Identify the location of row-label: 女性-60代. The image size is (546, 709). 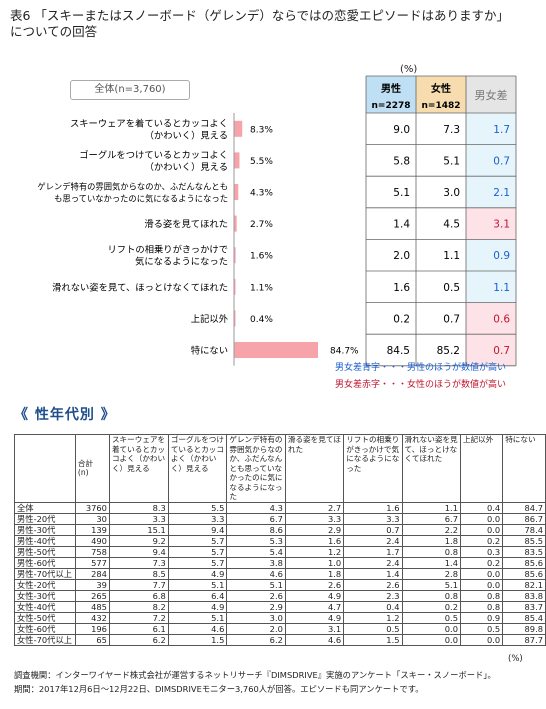
(45, 628).